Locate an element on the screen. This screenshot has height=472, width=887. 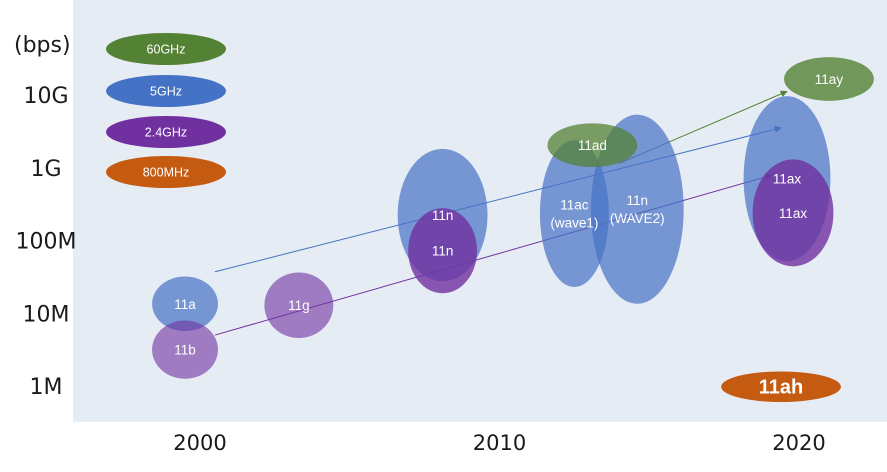
y-tick-1m: 1M is located at coordinates (46, 387).